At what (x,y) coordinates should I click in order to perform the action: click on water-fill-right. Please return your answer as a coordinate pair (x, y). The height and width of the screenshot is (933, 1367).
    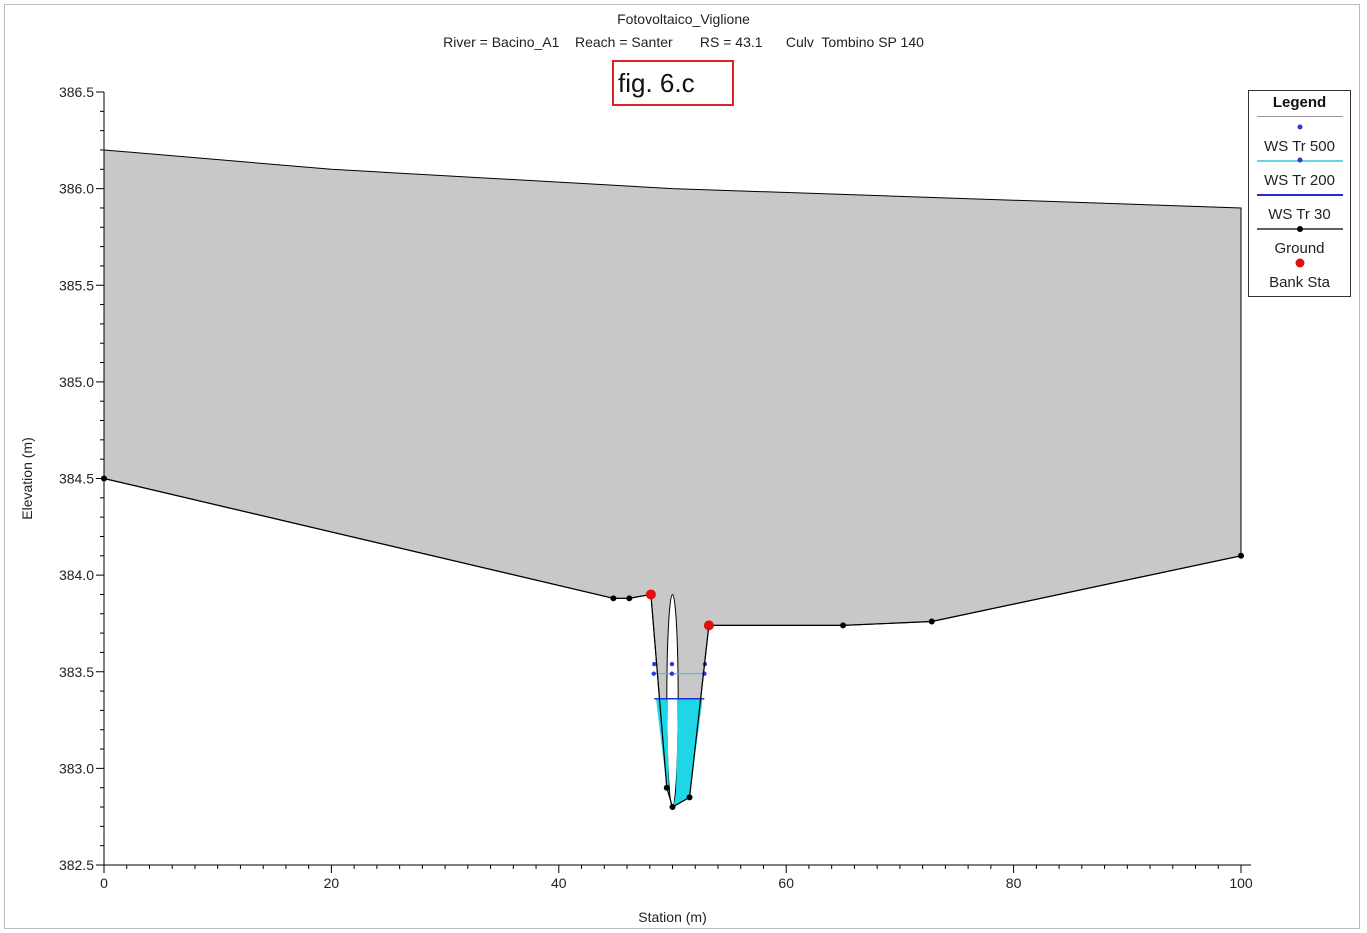
    Looking at the image, I should click on (687, 753).